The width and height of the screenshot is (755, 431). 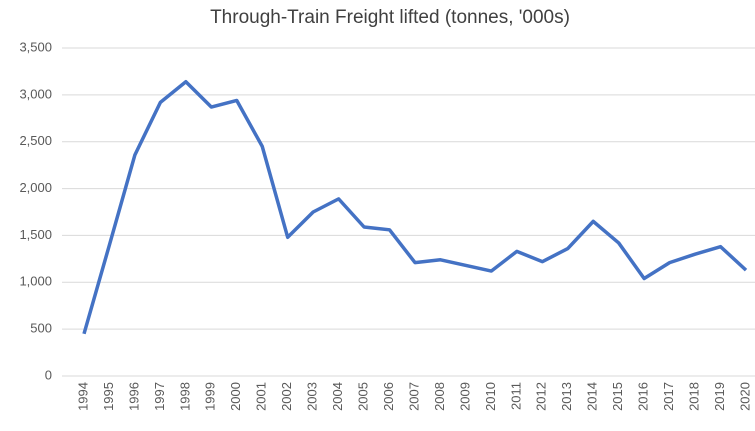 What do you see at coordinates (668, 396) in the screenshot?
I see `x-tick-label: 2017` at bounding box center [668, 396].